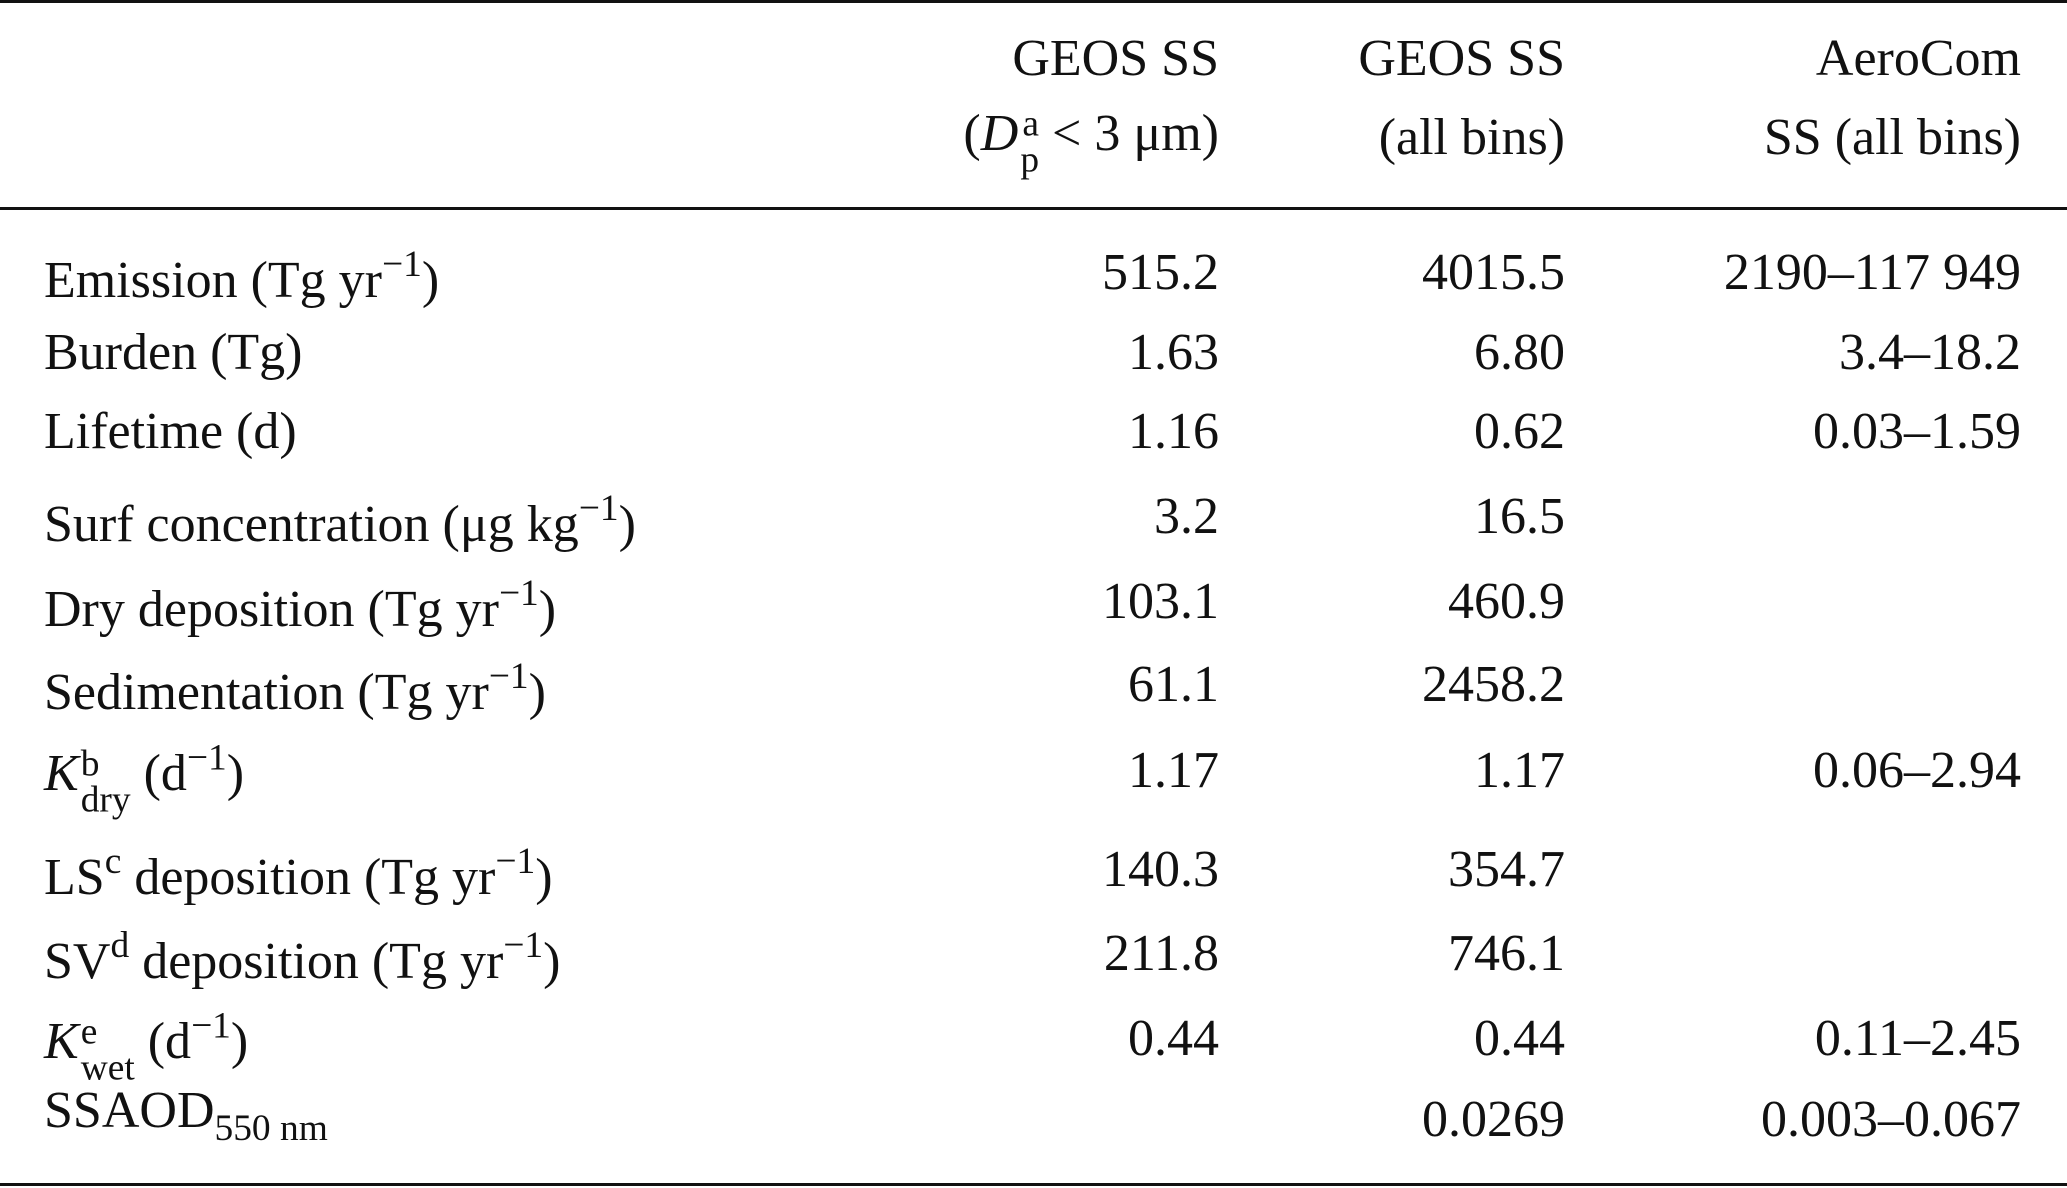 The width and height of the screenshot is (2067, 1188). I want to click on value-cell: 0.62, so click(1519, 431).